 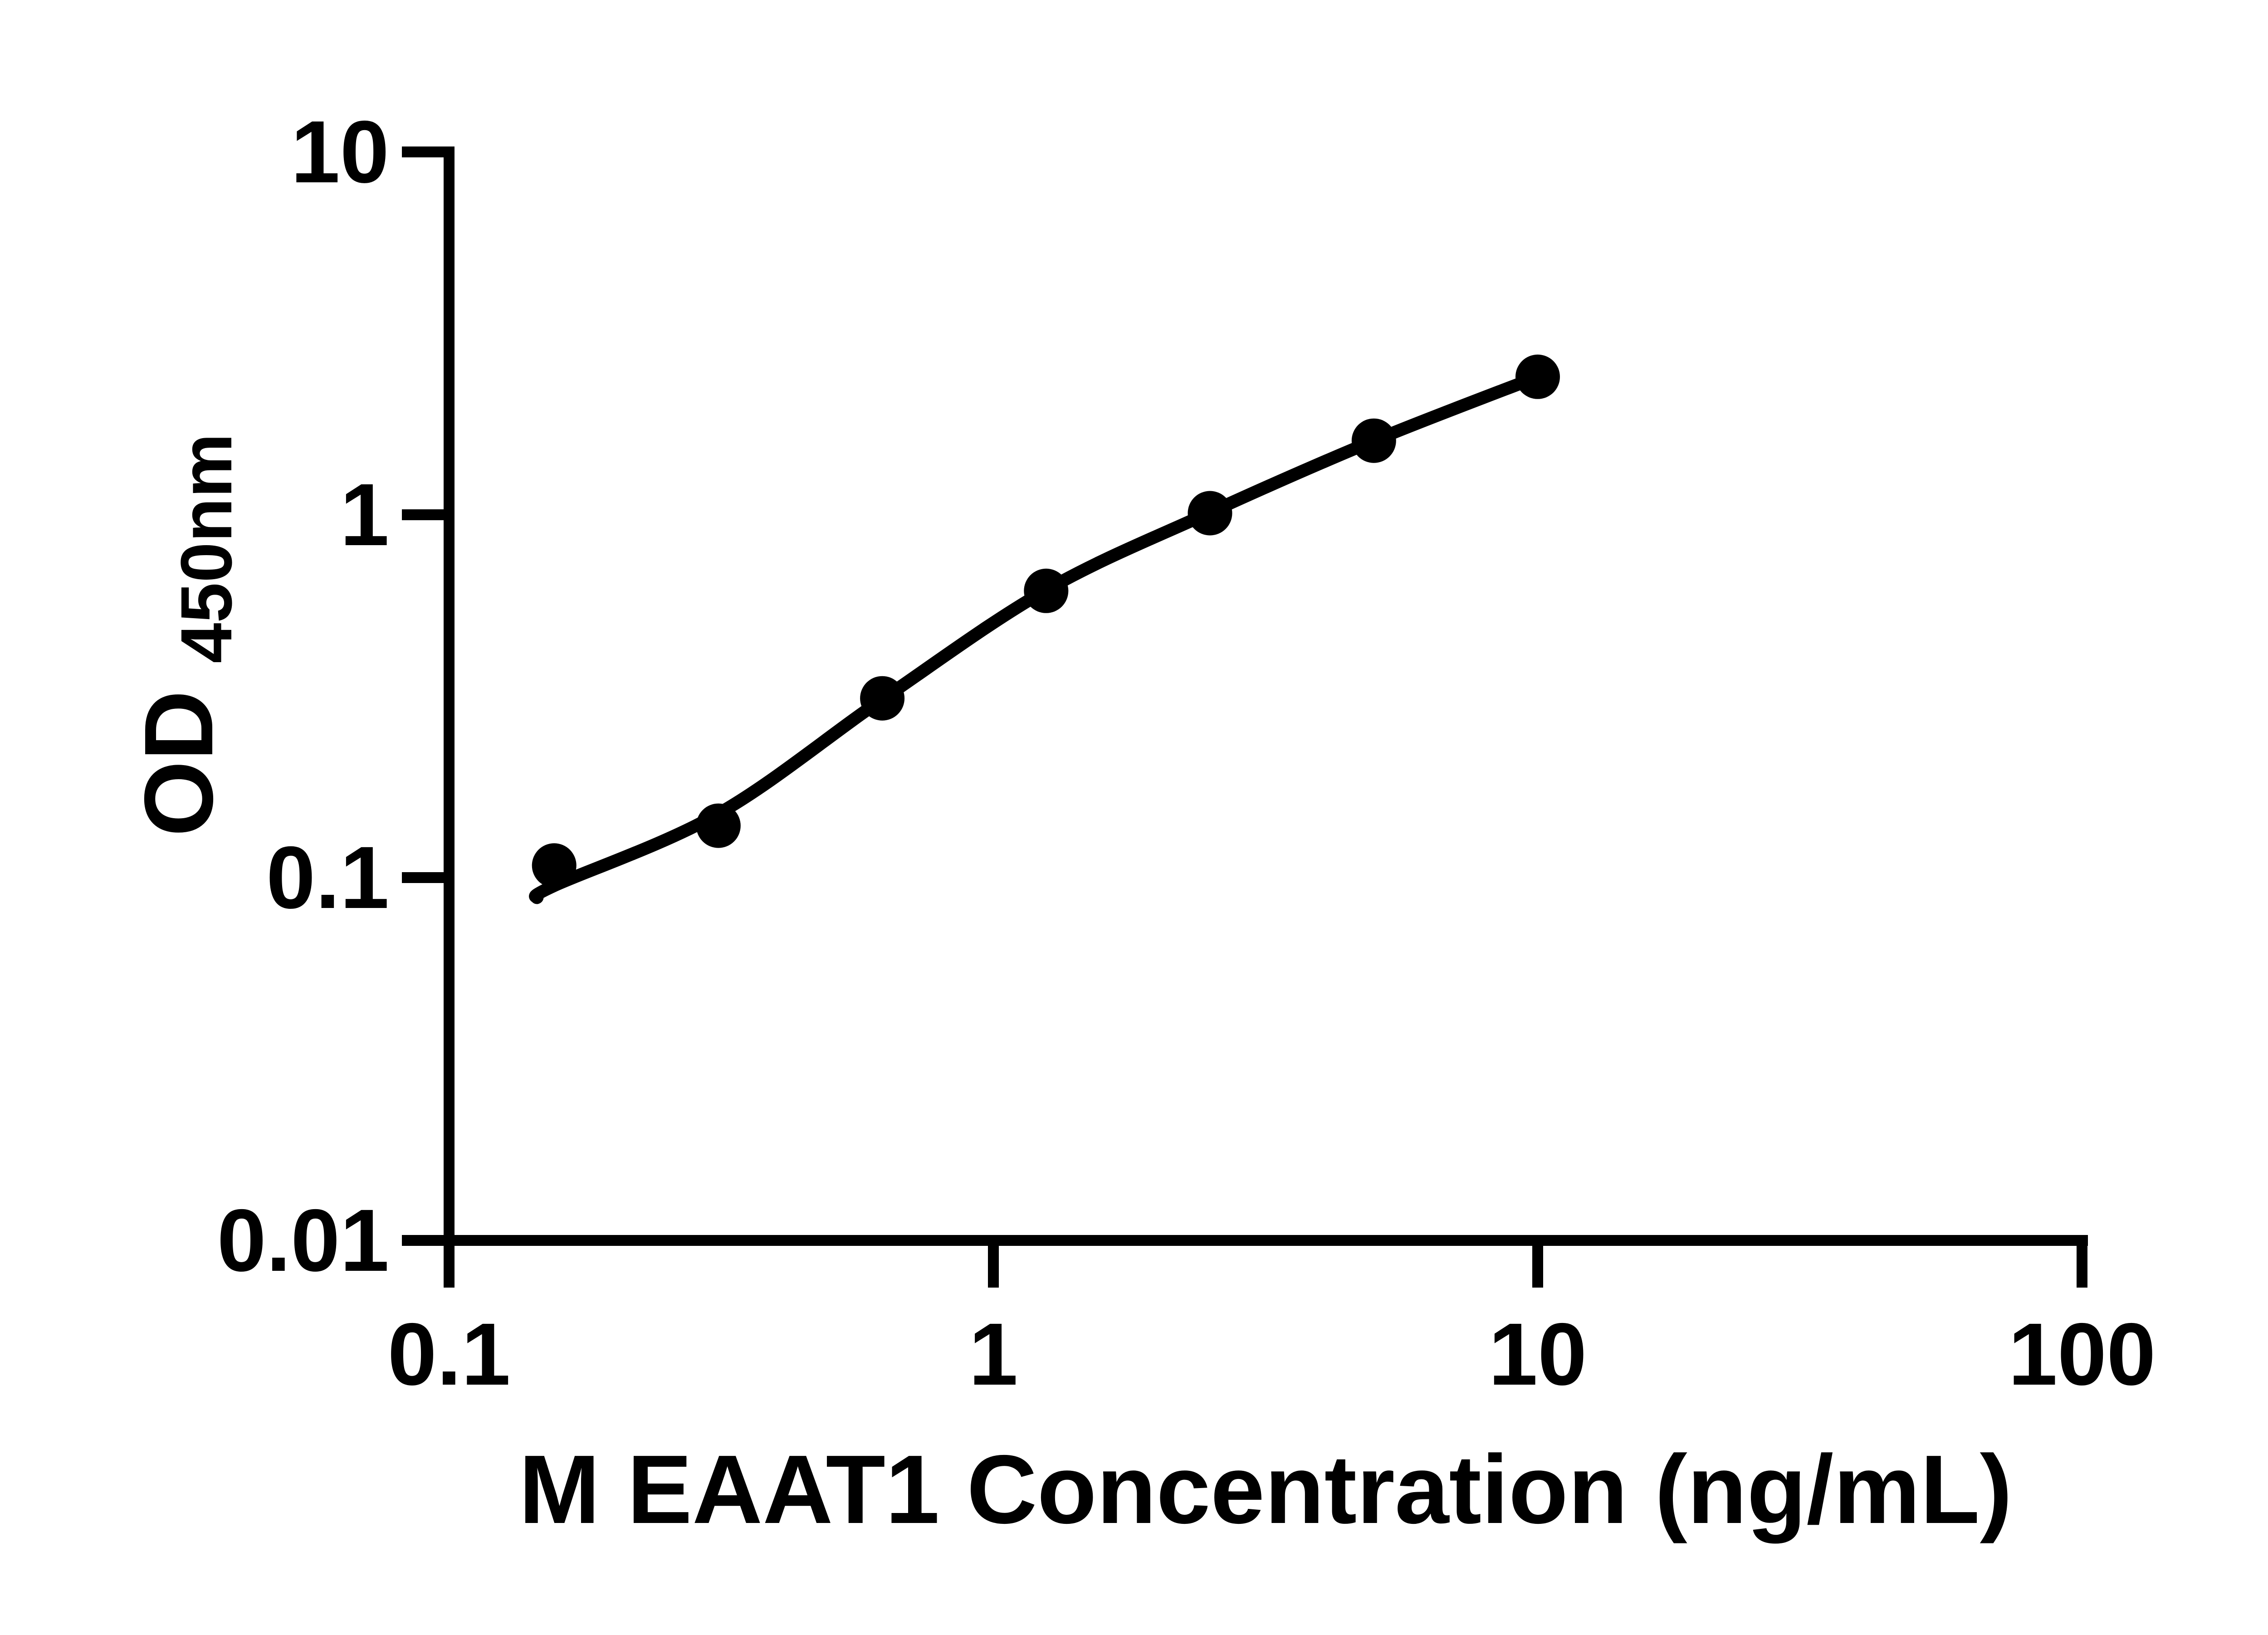 I want to click on y-tick-label: 10, so click(x=340, y=152).